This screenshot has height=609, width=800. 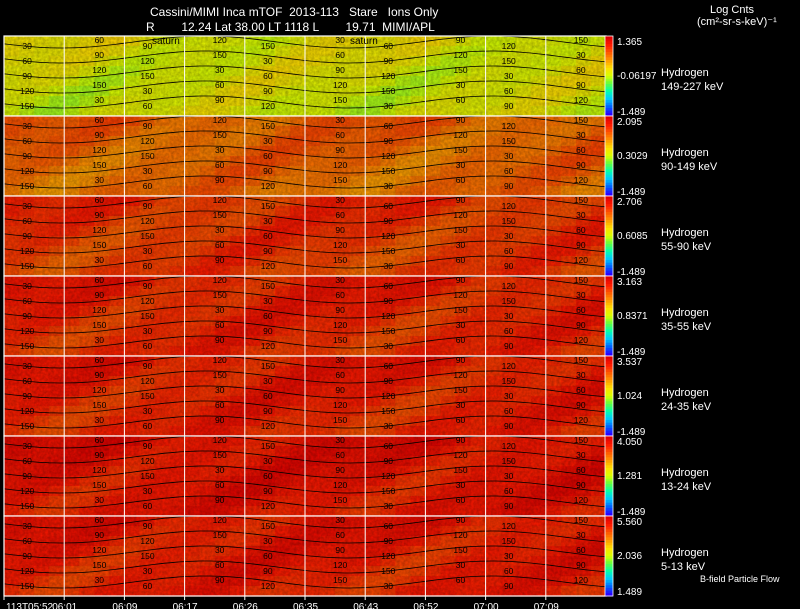 What do you see at coordinates (166, 41) in the screenshot?
I see `saturn-marker: saturn` at bounding box center [166, 41].